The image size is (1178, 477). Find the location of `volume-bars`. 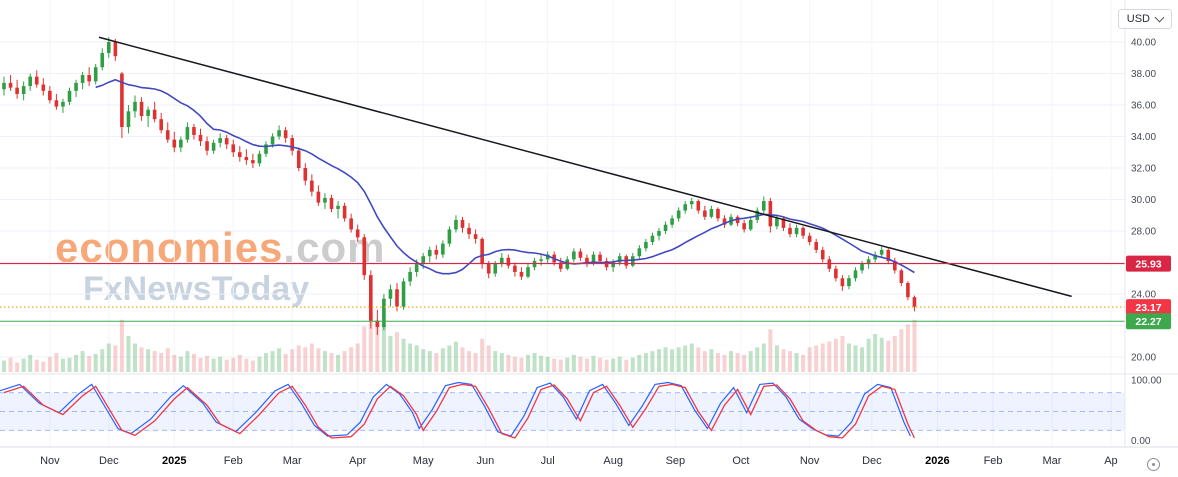

volume-bars is located at coordinates (459, 342).